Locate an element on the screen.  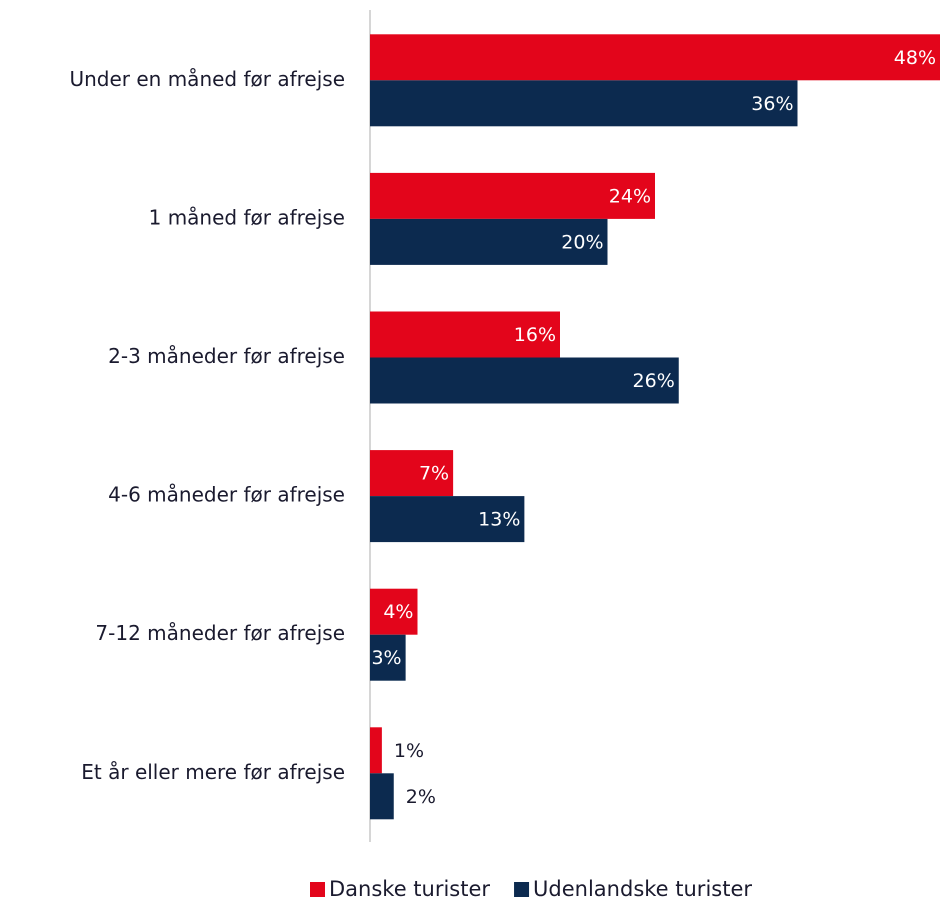
value-label: 1% is located at coordinates (409, 751).